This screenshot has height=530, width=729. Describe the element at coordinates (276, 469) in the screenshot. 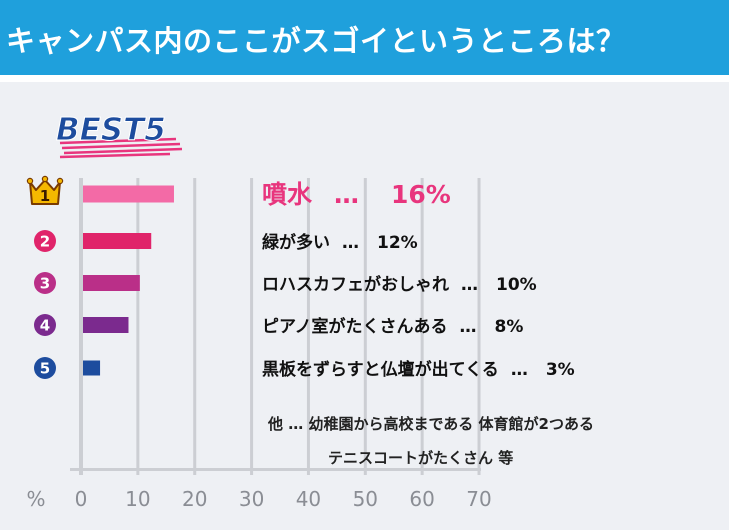

I see `x-axis-line` at that location.